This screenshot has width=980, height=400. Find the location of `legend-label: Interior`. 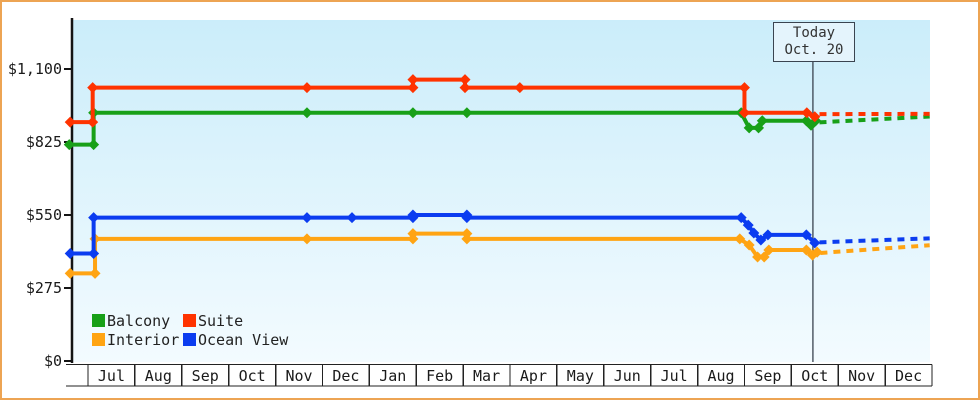

legend-label: Interior is located at coordinates (143, 339).